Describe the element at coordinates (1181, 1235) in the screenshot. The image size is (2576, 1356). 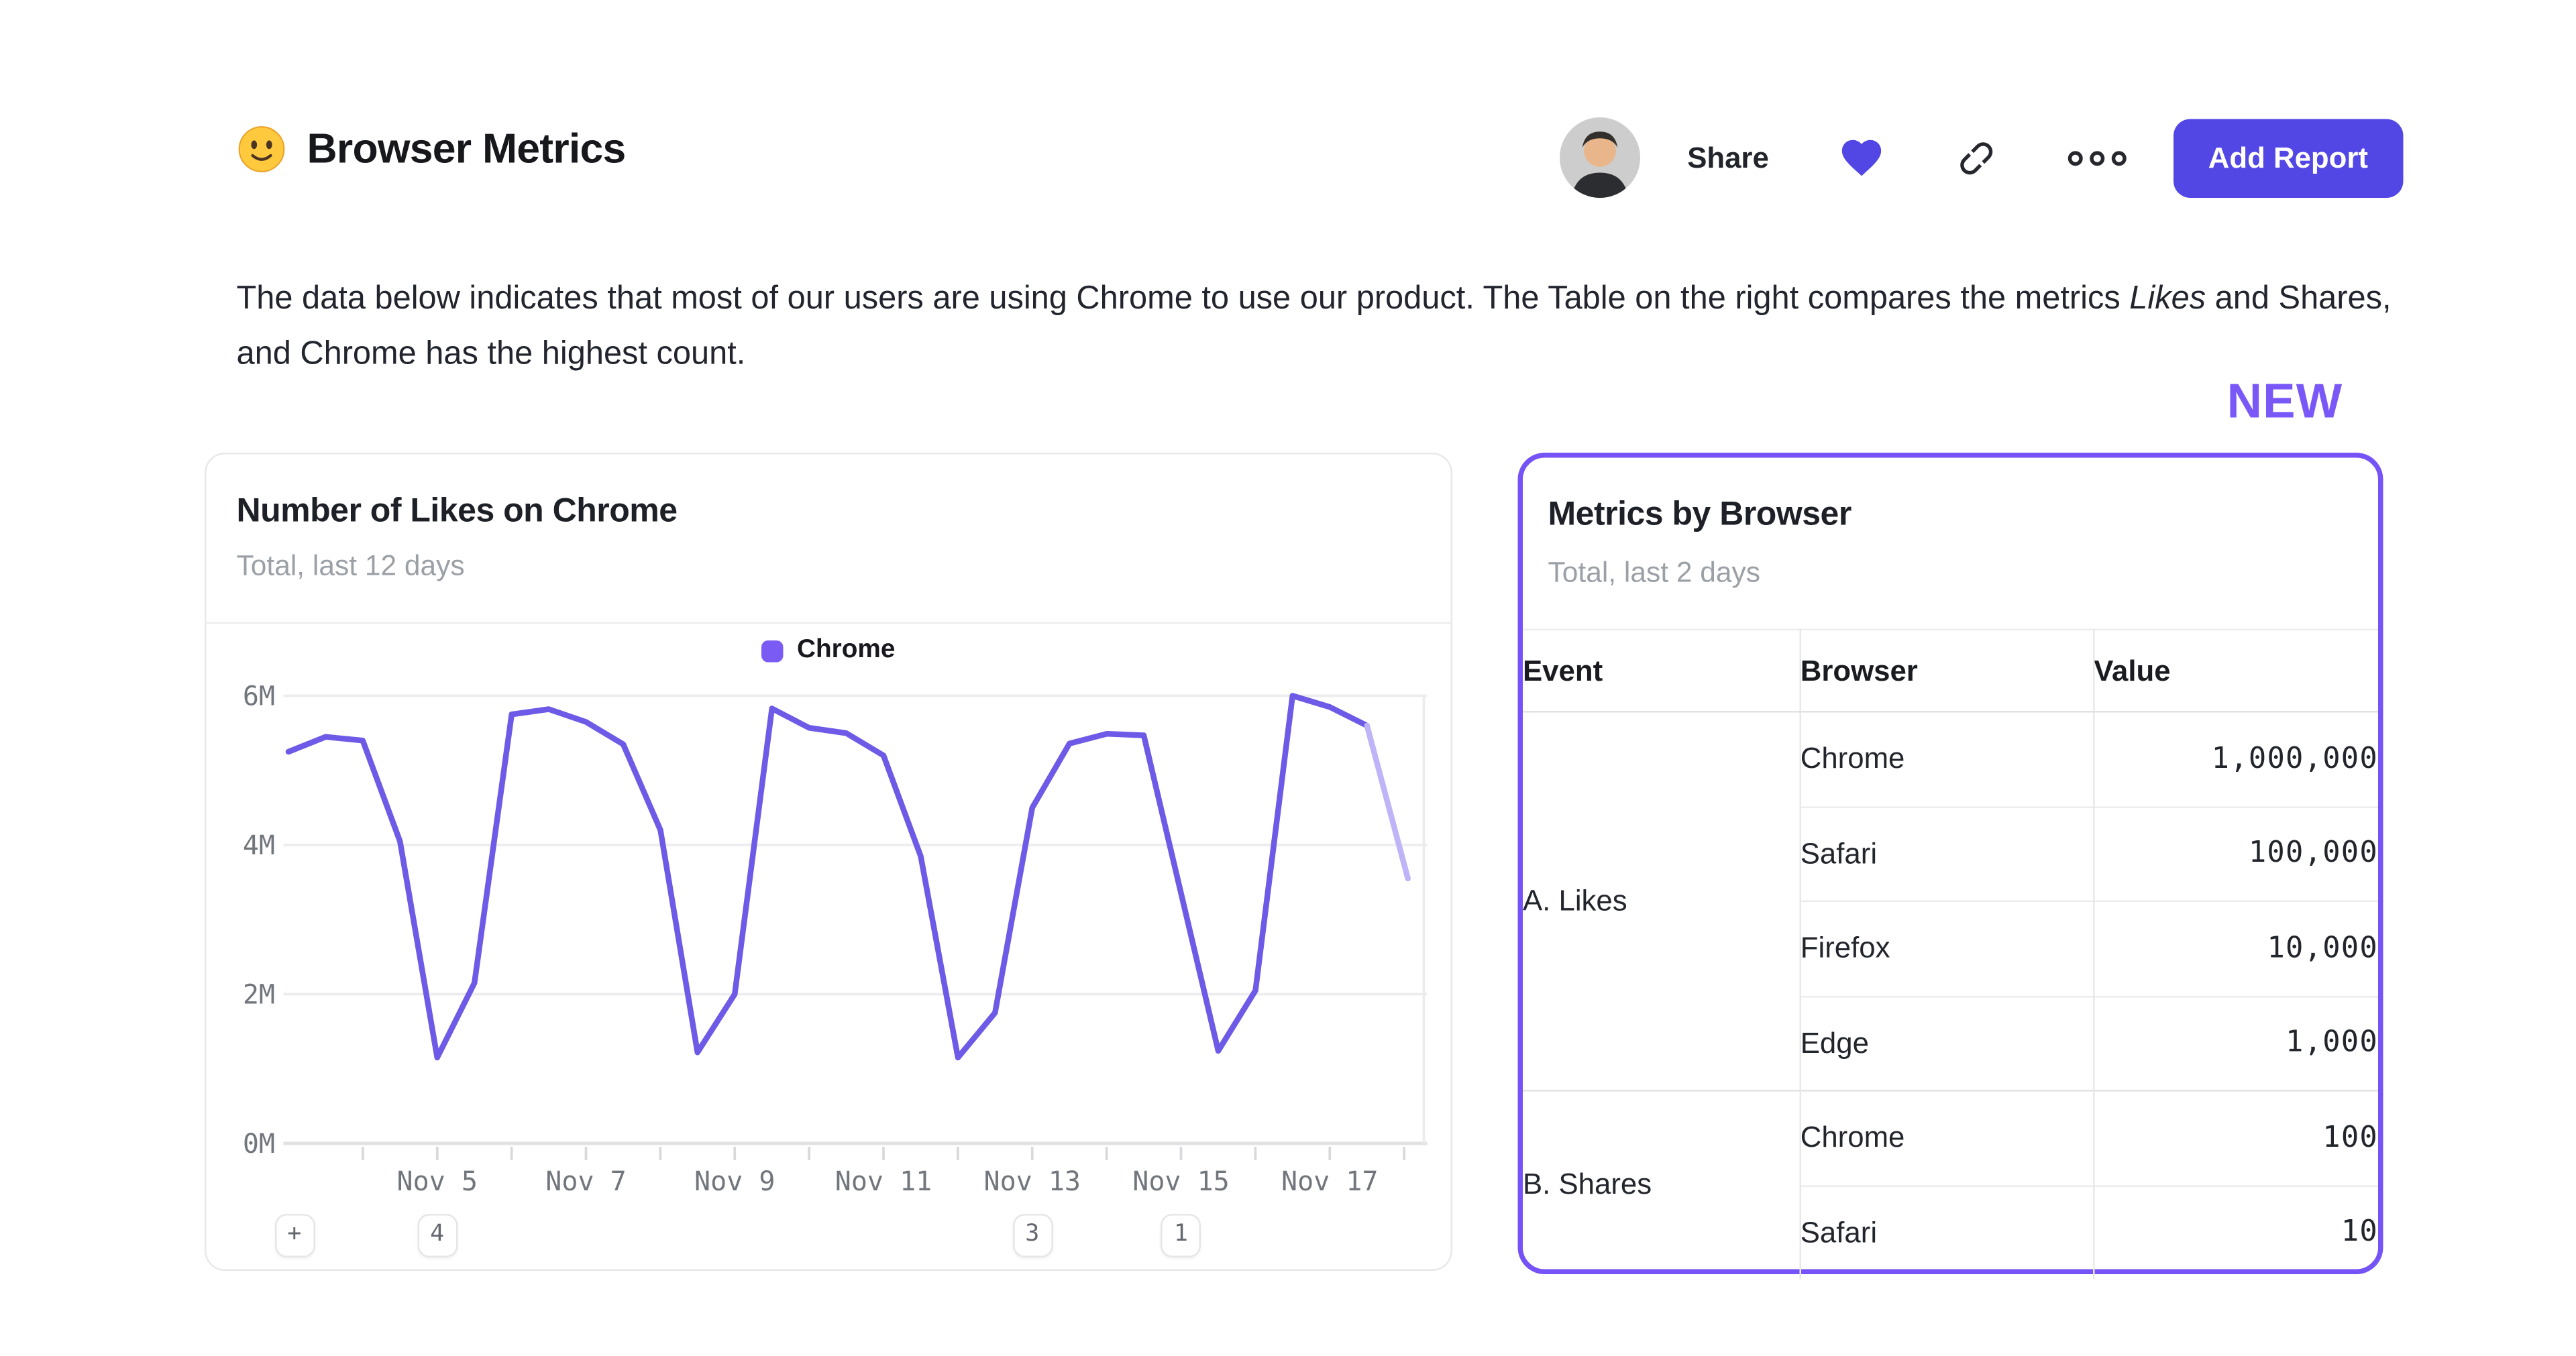
I see `annotation-chip-1: 1` at that location.